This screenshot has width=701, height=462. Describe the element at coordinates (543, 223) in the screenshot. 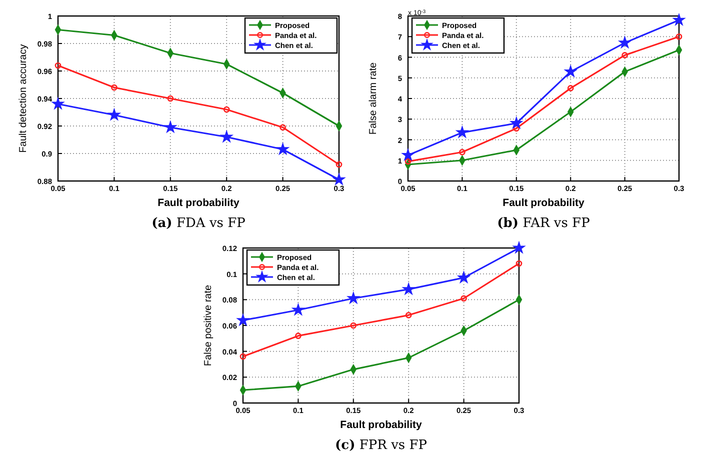

I see `text: (b) FAR vs FP` at that location.